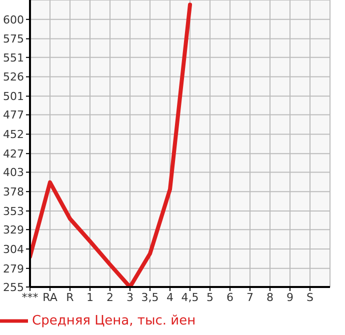 This screenshot has width=345, height=335. What do you see at coordinates (13, 153) in the screenshot?
I see `y-tick-label: 427` at bounding box center [13, 153].